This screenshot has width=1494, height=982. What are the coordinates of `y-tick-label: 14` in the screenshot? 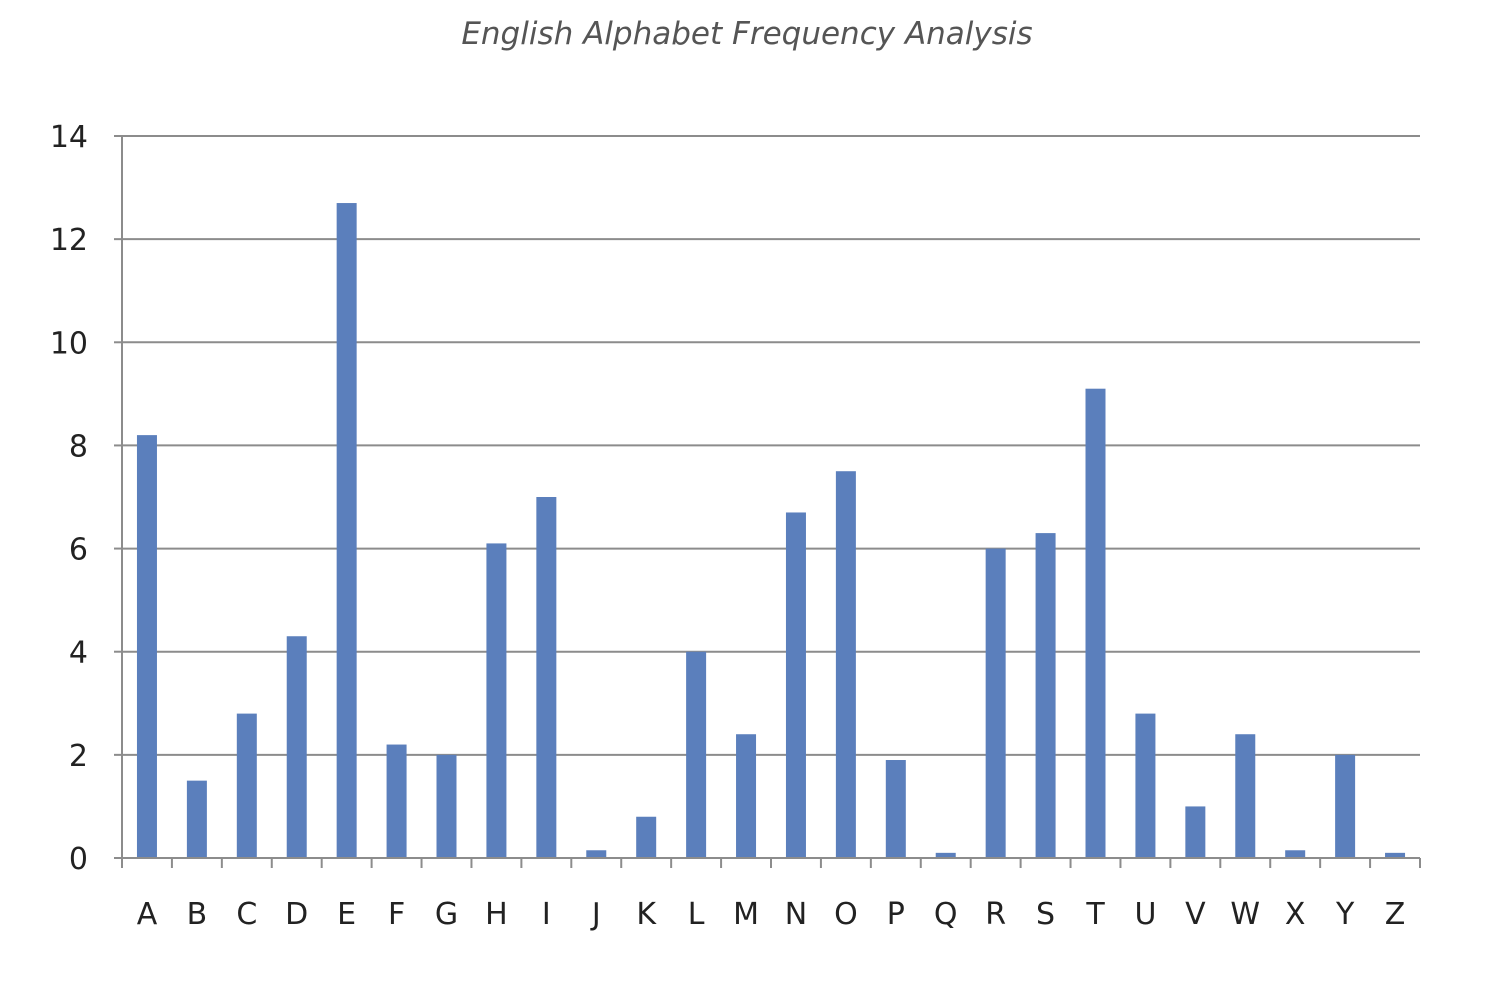 It's located at (69, 137).